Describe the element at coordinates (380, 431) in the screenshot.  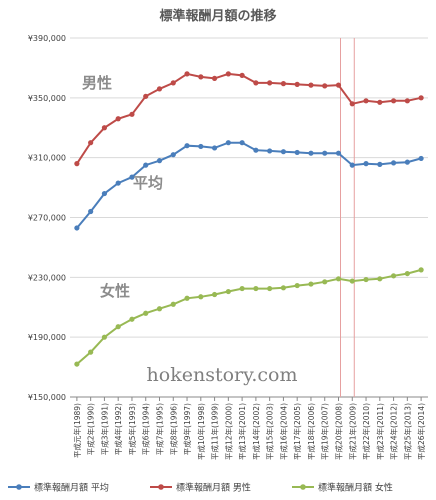
I see `x-tick-label: 平成23年(2011)` at that location.